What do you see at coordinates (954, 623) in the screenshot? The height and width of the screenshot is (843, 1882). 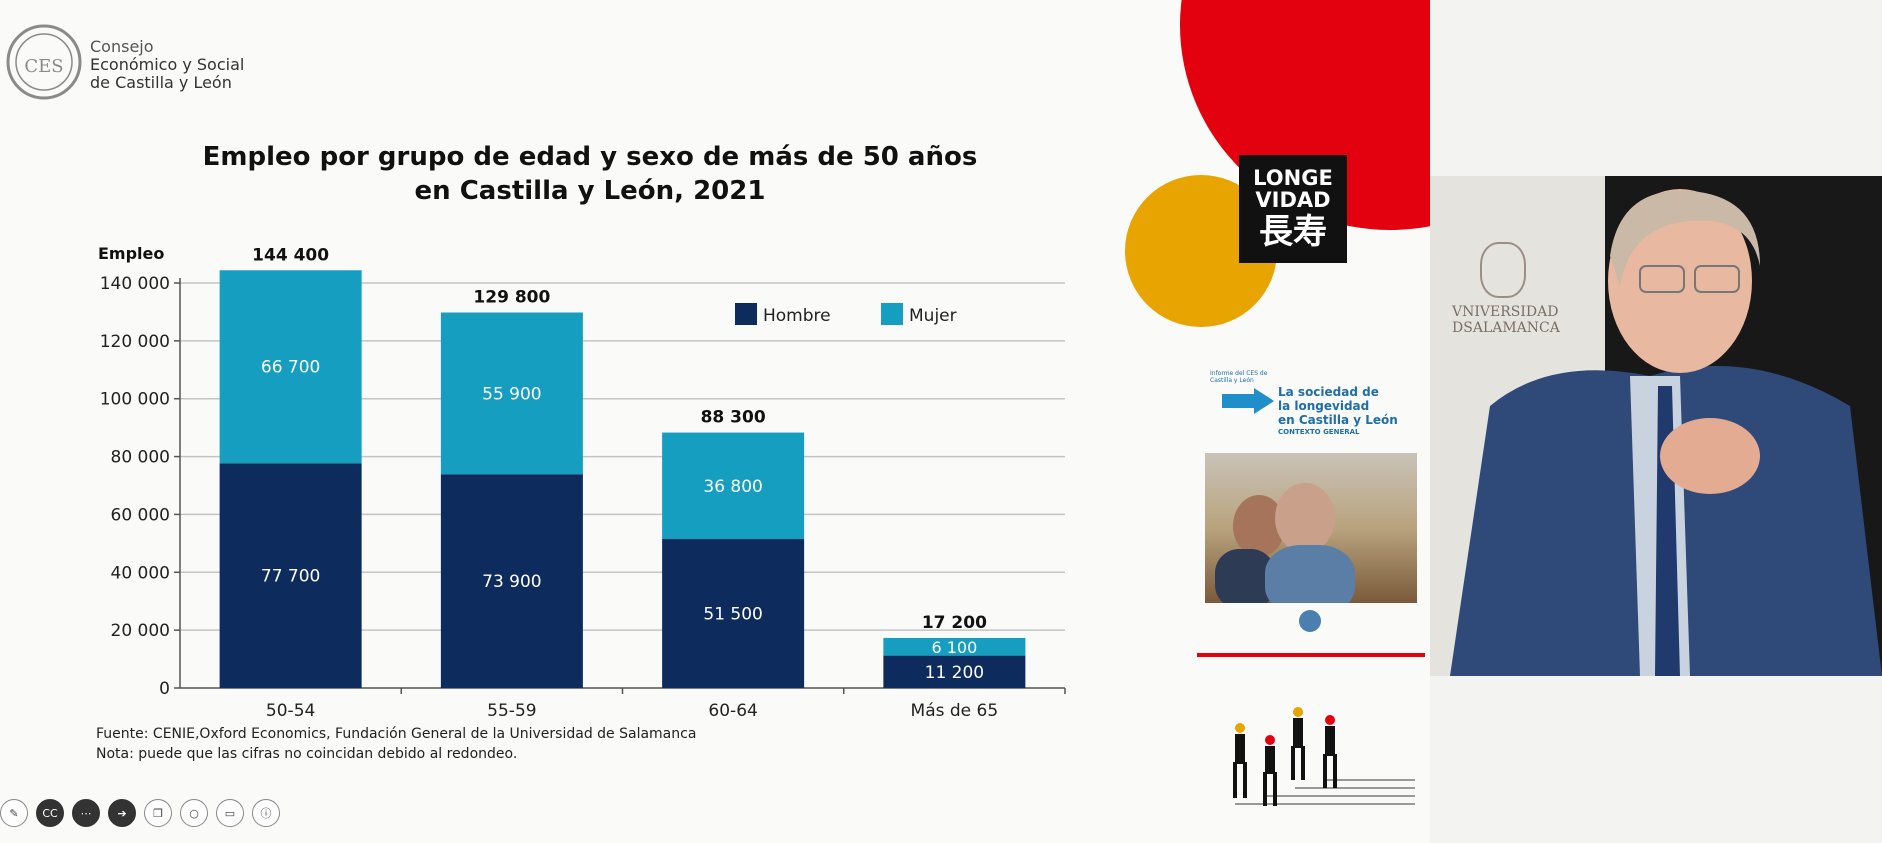 I see `total-label: 17 200` at bounding box center [954, 623].